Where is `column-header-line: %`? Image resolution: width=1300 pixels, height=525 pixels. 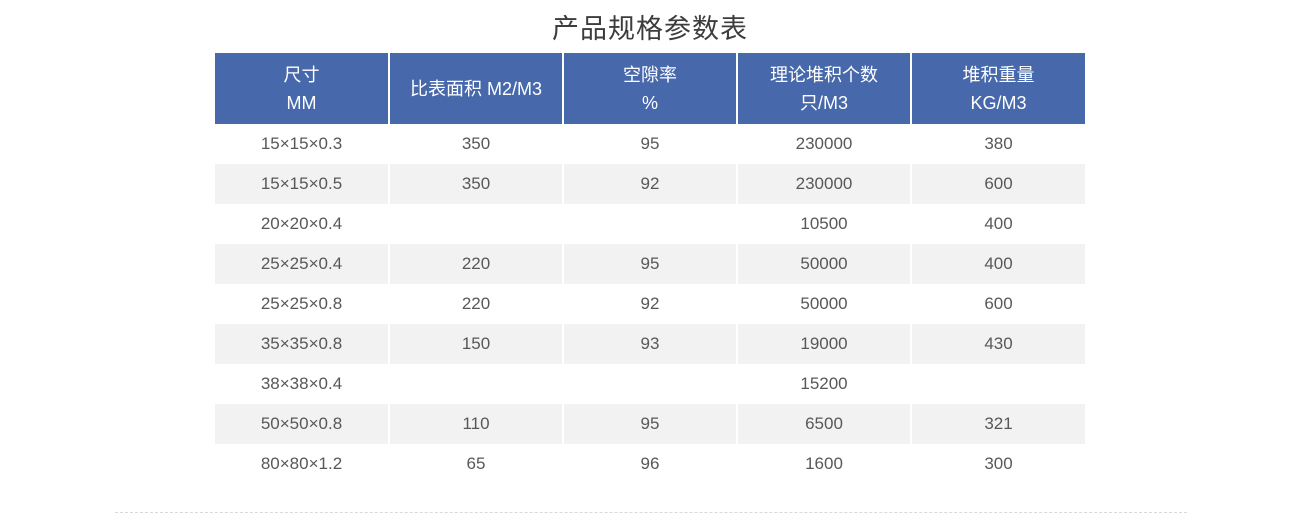 column-header-line: % is located at coordinates (649, 102).